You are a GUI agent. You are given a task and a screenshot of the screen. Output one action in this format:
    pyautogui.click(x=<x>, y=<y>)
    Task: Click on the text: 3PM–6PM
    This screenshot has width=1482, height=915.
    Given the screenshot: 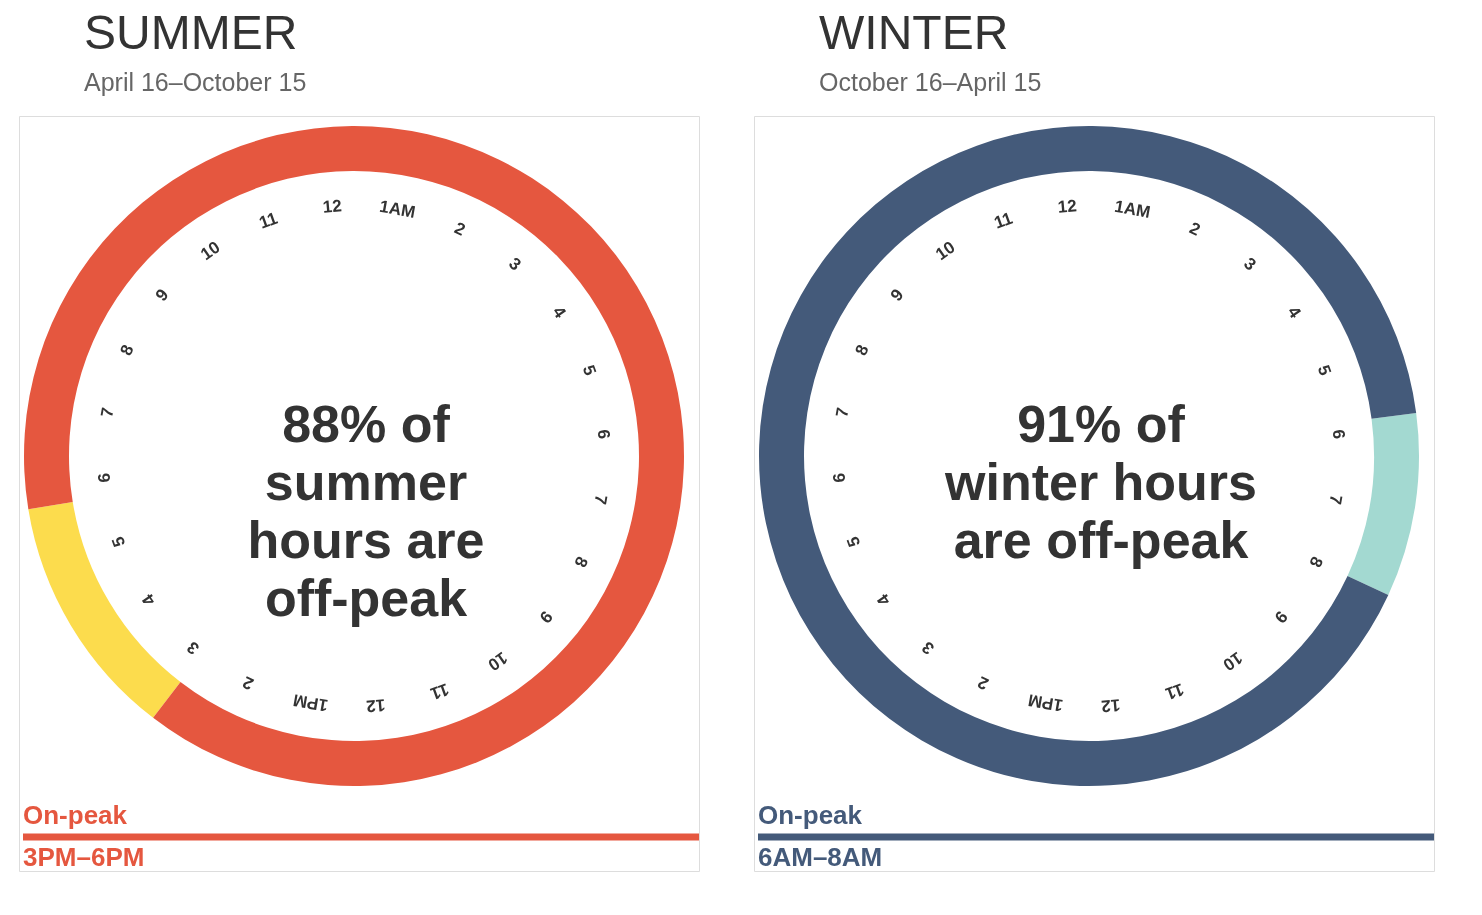 What is the action you would take?
    pyautogui.click(x=84, y=857)
    